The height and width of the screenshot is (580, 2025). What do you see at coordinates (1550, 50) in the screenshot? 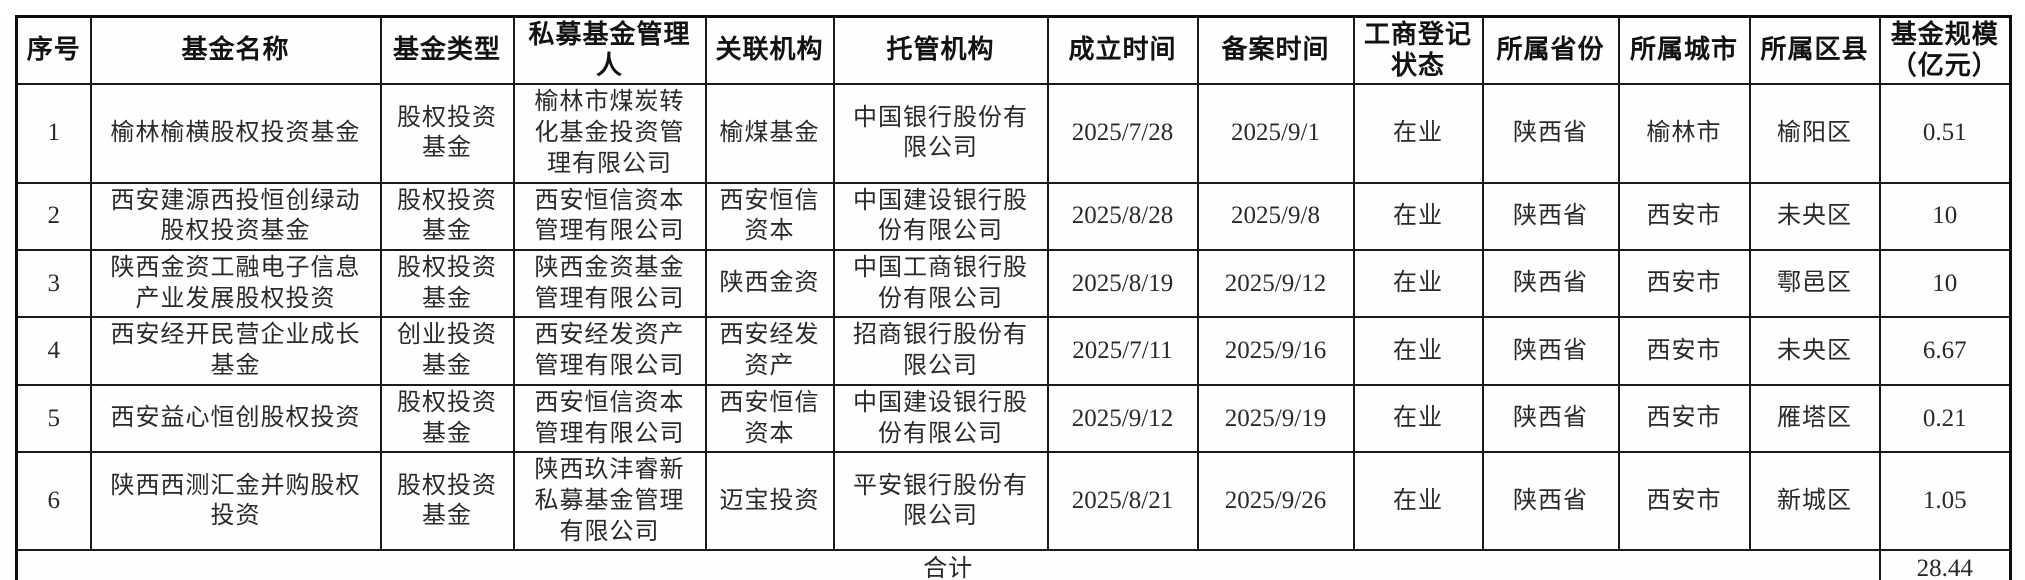
I see `col-header-province: 所属省份` at bounding box center [1550, 50].